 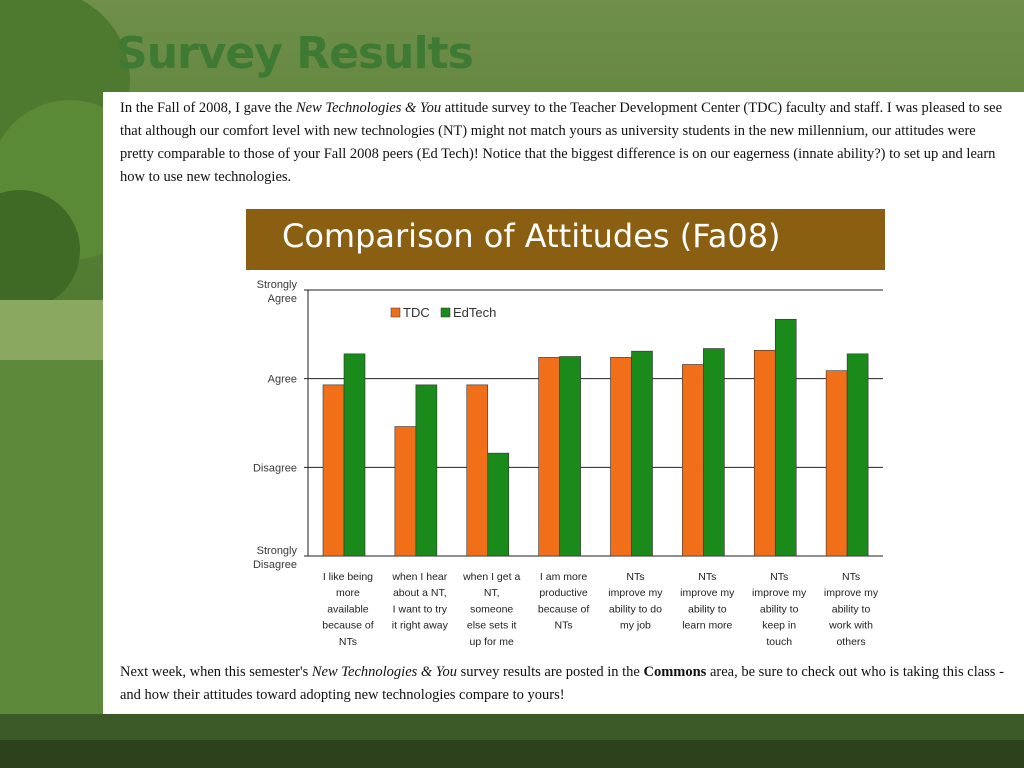 What do you see at coordinates (550, 672) in the screenshot?
I see `outro-text-2: survey results are posted in the` at bounding box center [550, 672].